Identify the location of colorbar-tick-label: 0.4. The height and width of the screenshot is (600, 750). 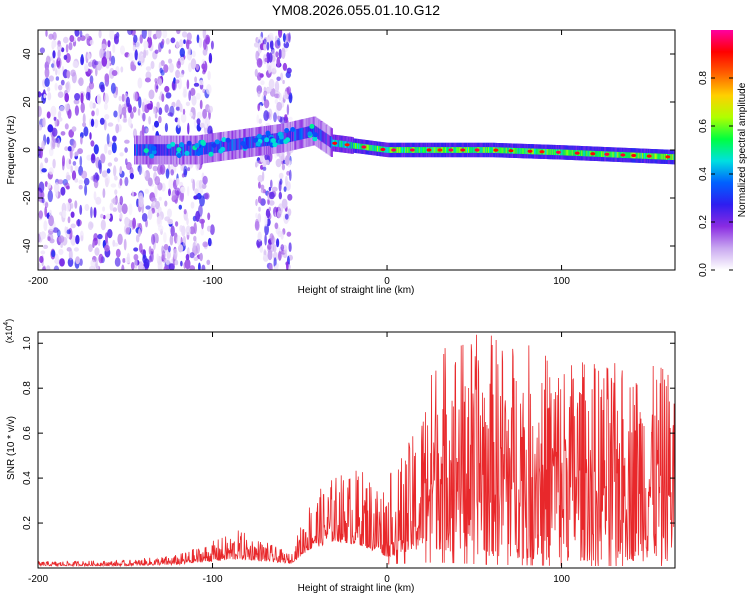
(703, 174).